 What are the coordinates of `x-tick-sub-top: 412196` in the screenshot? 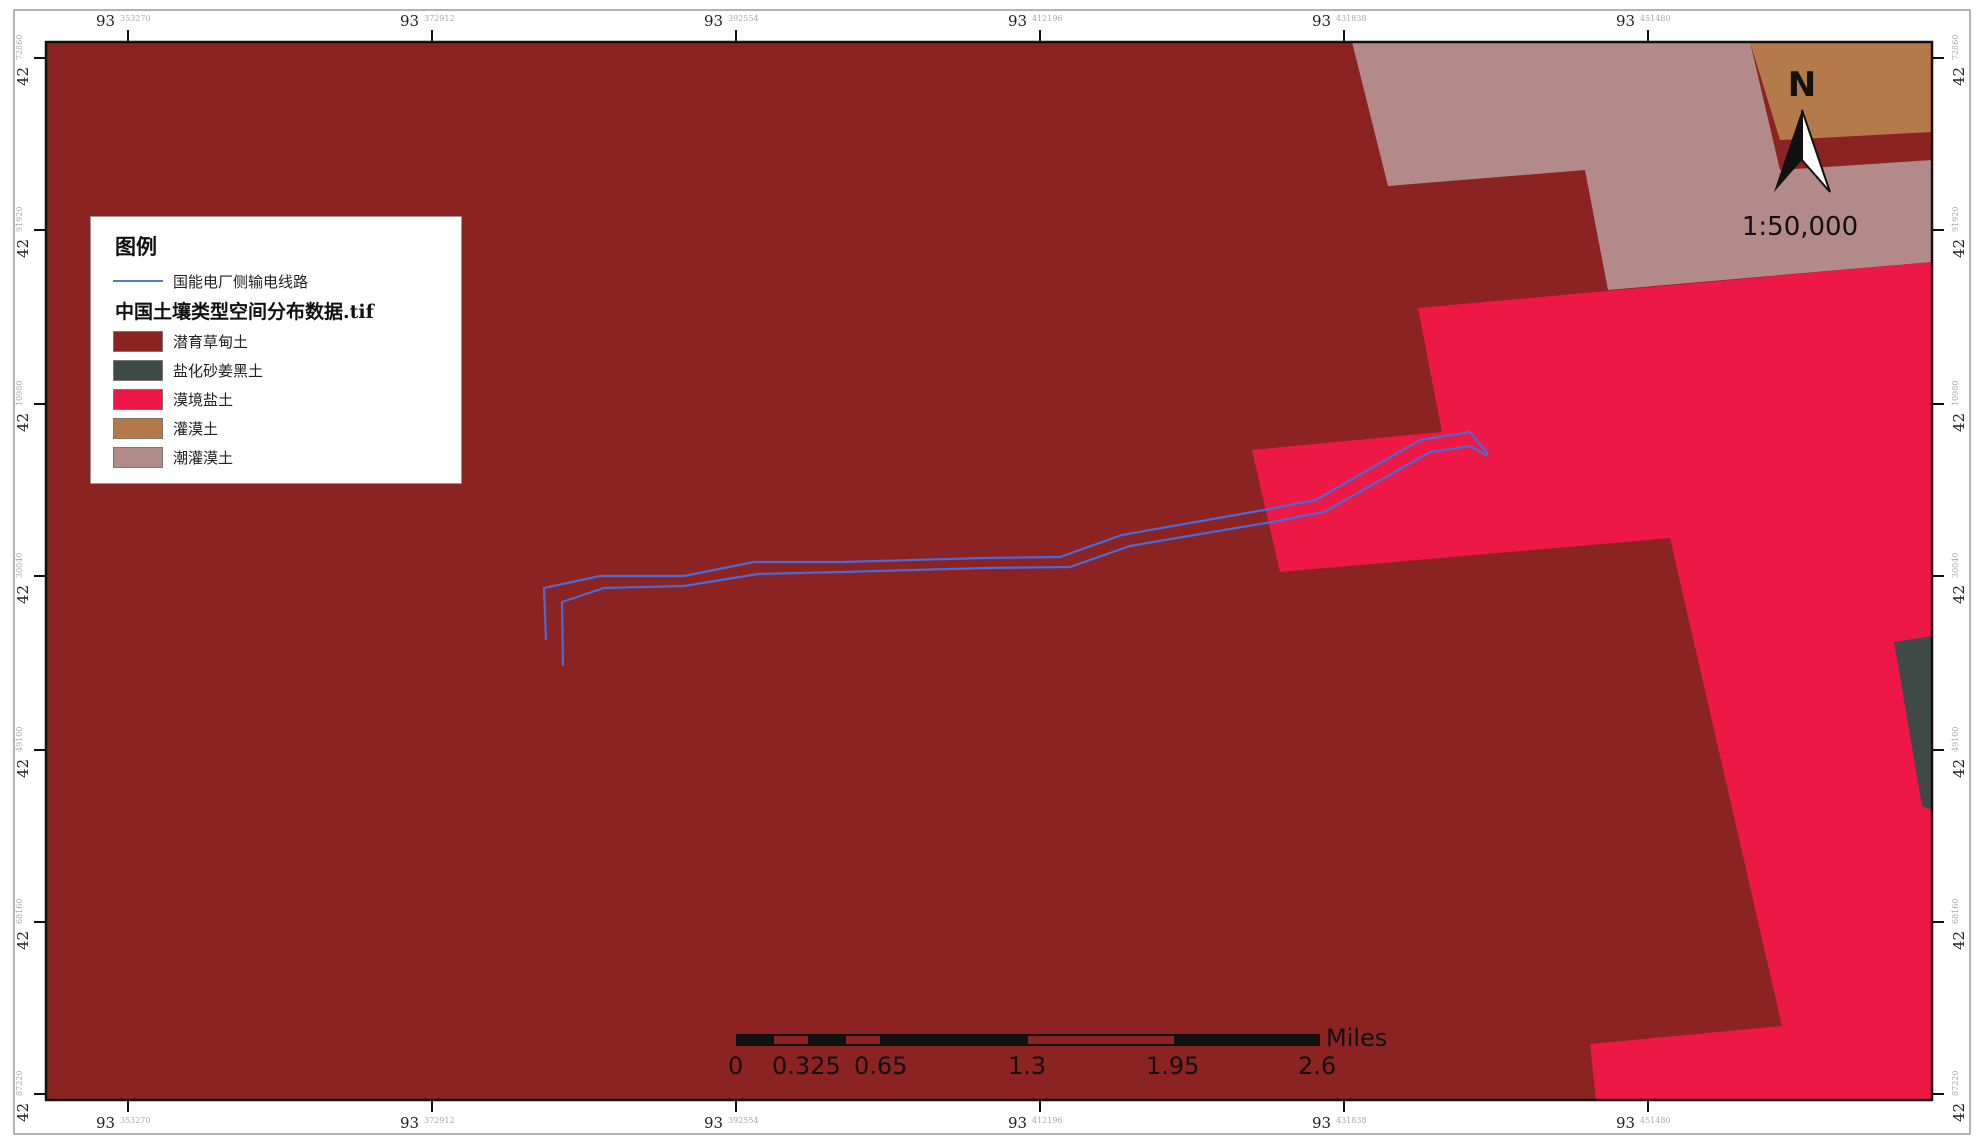 It's located at (1047, 18).